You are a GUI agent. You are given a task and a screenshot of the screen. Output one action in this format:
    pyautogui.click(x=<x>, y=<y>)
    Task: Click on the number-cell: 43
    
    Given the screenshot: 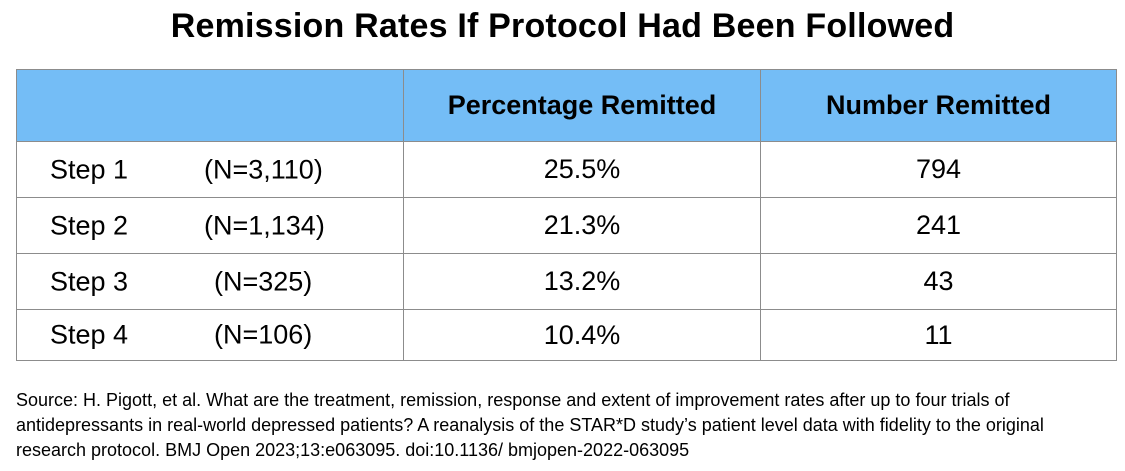 What is the action you would take?
    pyautogui.click(x=938, y=281)
    